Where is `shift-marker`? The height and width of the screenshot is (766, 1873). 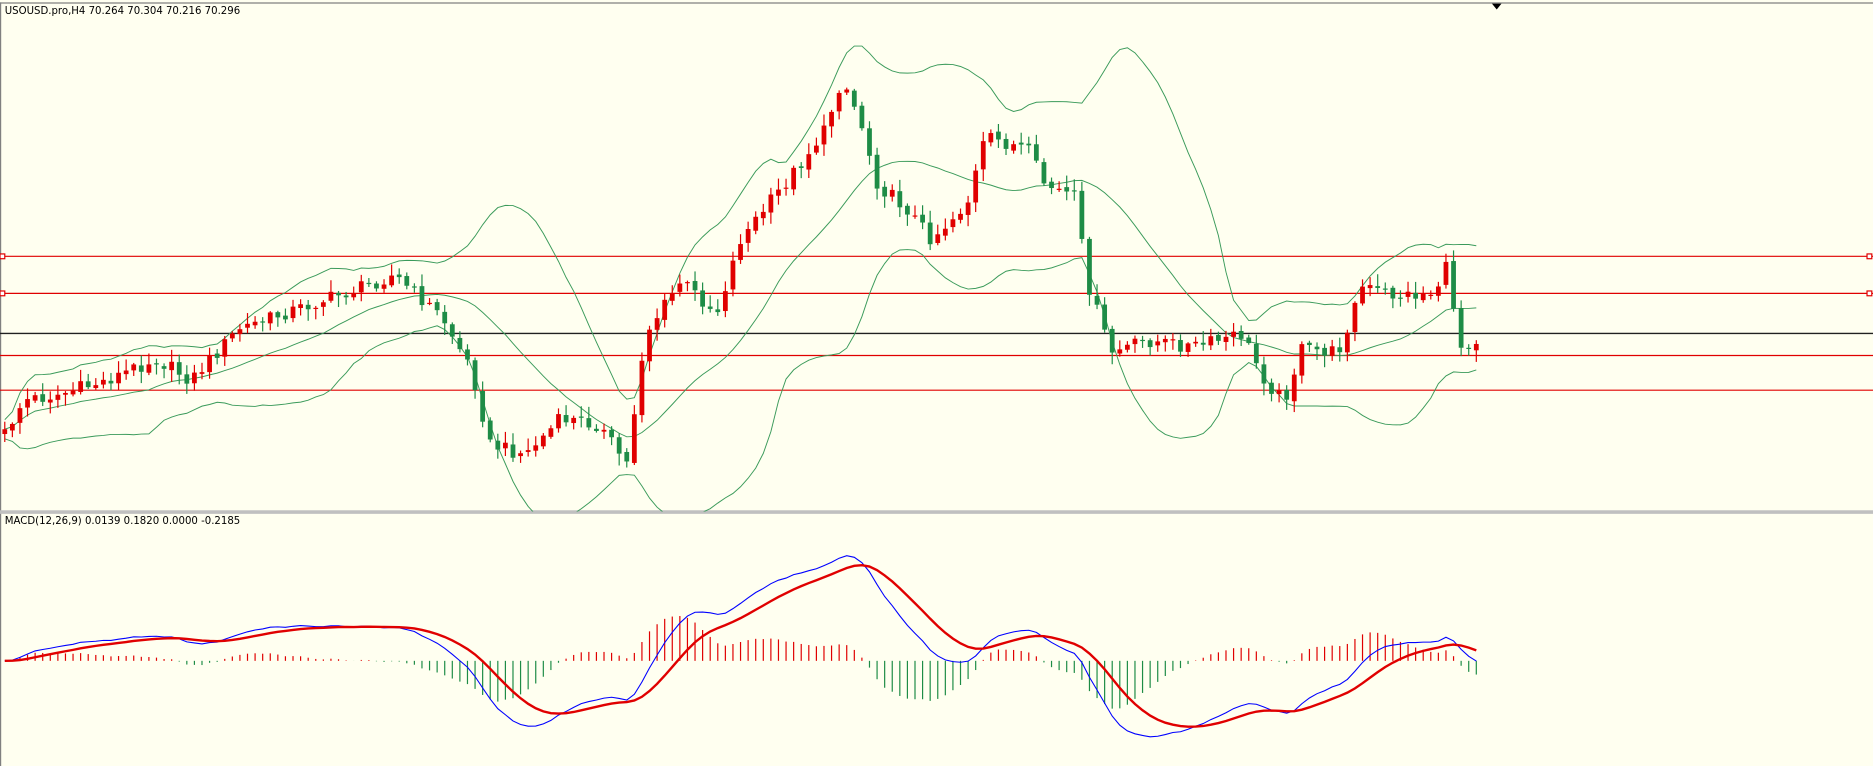 shift-marker is located at coordinates (1496, 6).